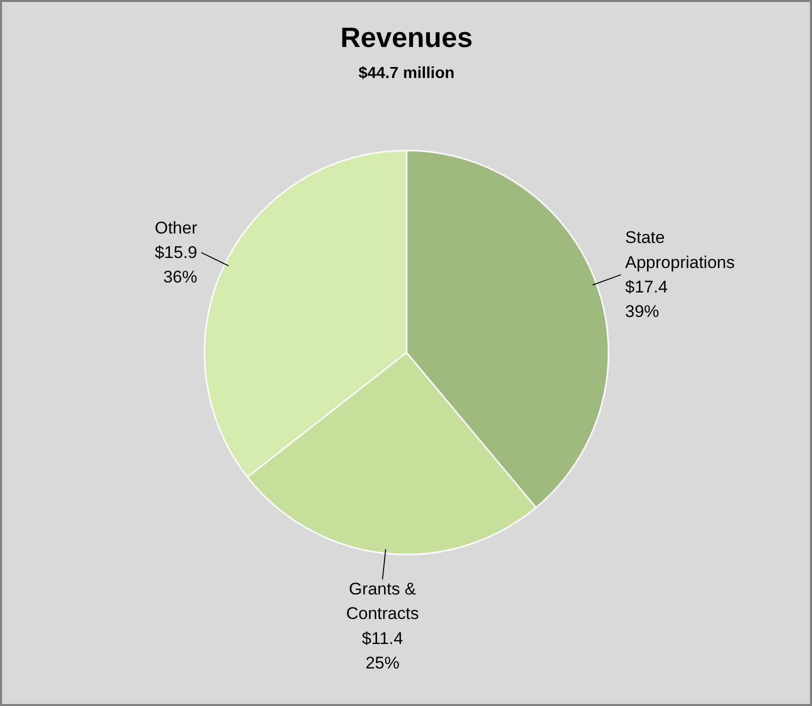 The width and height of the screenshot is (812, 706). What do you see at coordinates (406, 73) in the screenshot?
I see `chart-subtitle: $44.7 million` at bounding box center [406, 73].